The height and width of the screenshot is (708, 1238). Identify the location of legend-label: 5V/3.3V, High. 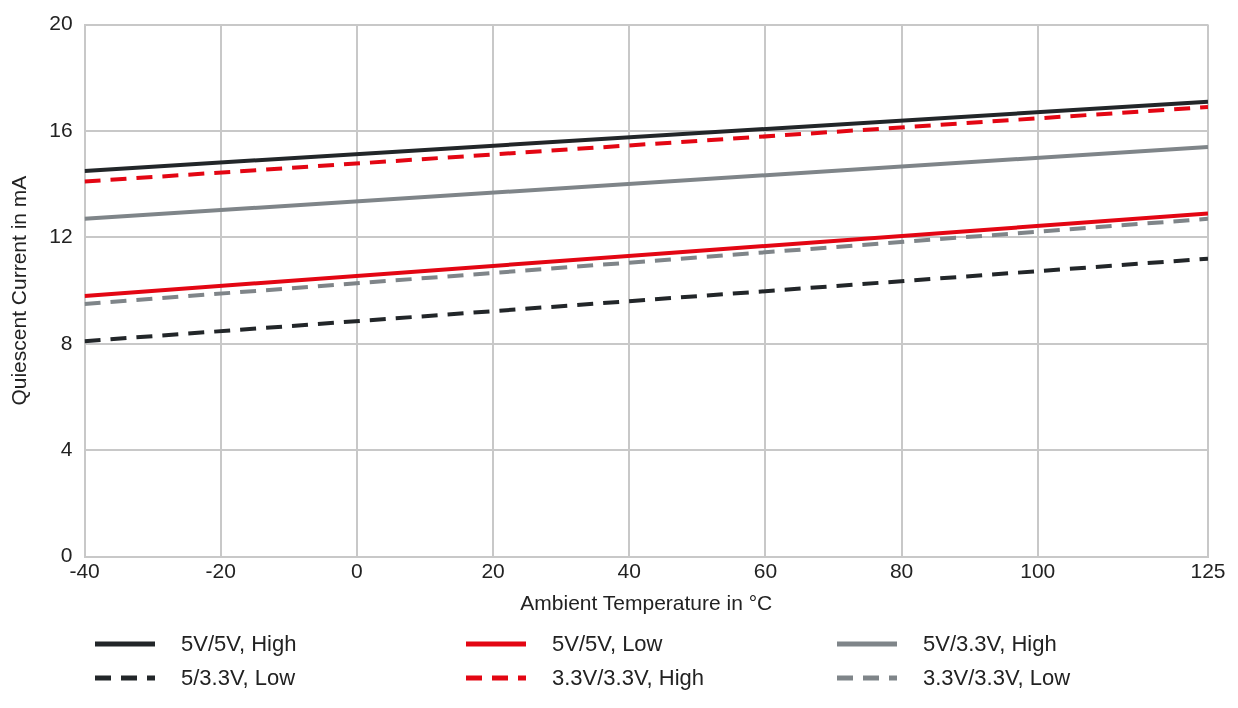
(990, 644).